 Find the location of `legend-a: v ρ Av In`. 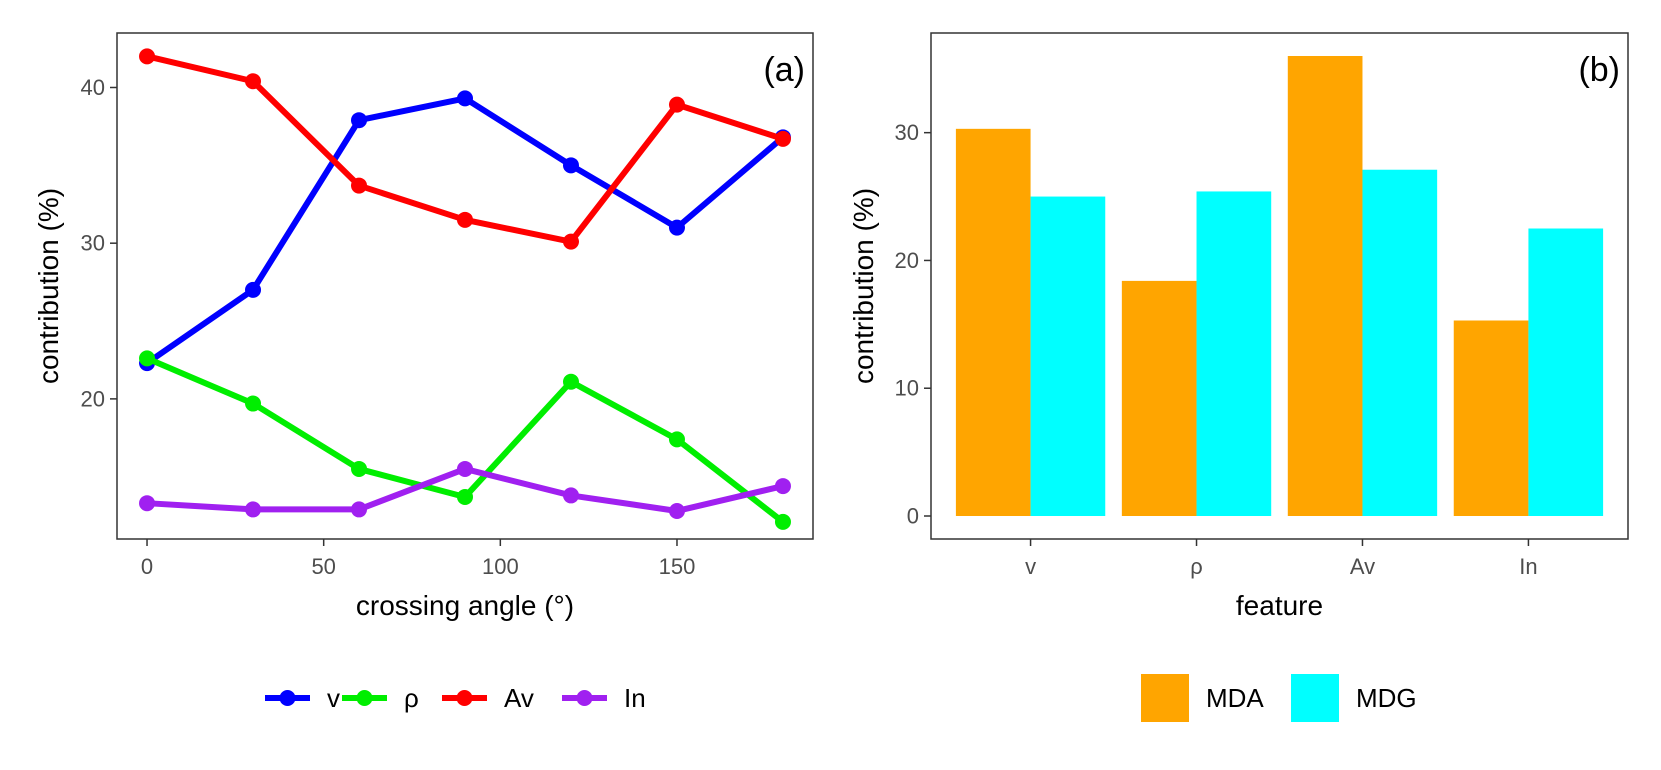

legend-a: v ρ Av In is located at coordinates (455, 698).